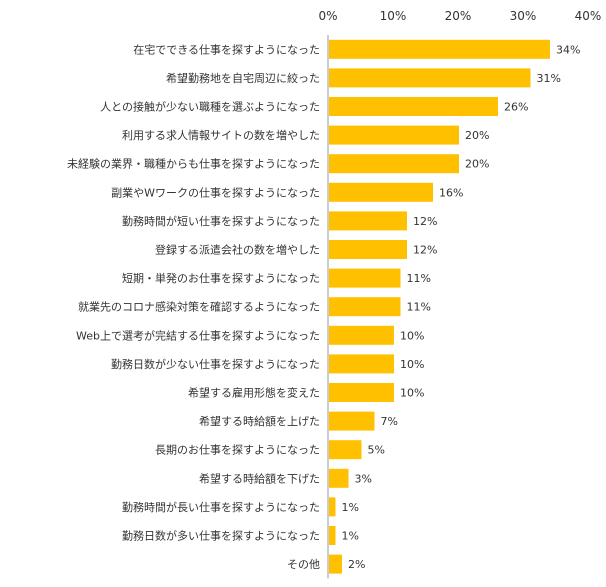 The height and width of the screenshot is (587, 606). What do you see at coordinates (451, 192) in the screenshot?
I see `value-label: 16%` at bounding box center [451, 192].